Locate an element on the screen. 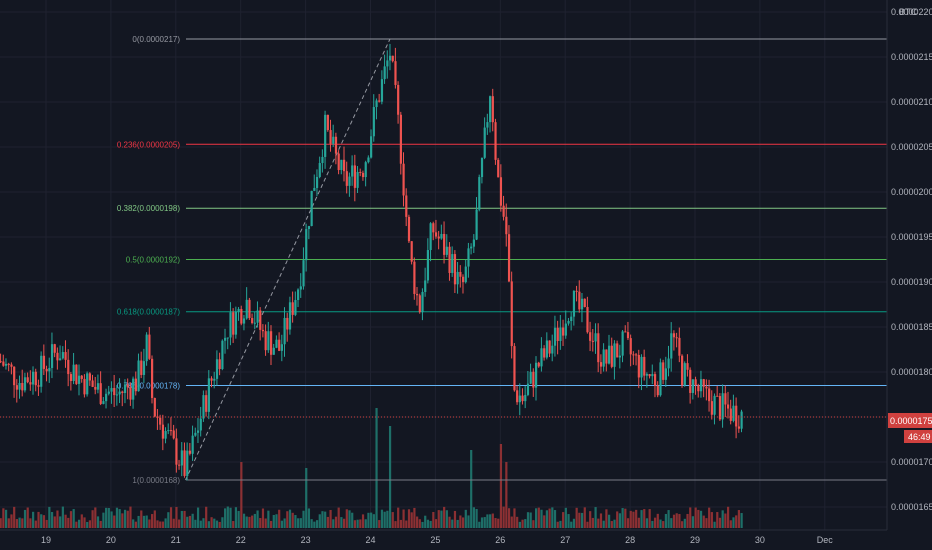 The width and height of the screenshot is (932, 550). fib-level-label: 0(0.0000217) is located at coordinates (156, 39).